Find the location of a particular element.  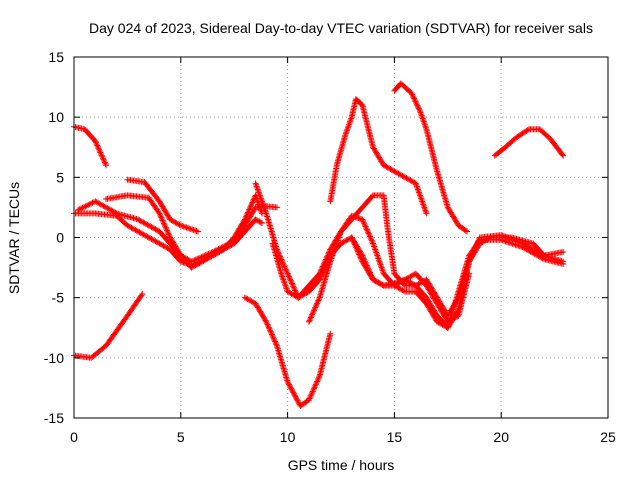

x-tick-label: 20 is located at coordinates (501, 437).